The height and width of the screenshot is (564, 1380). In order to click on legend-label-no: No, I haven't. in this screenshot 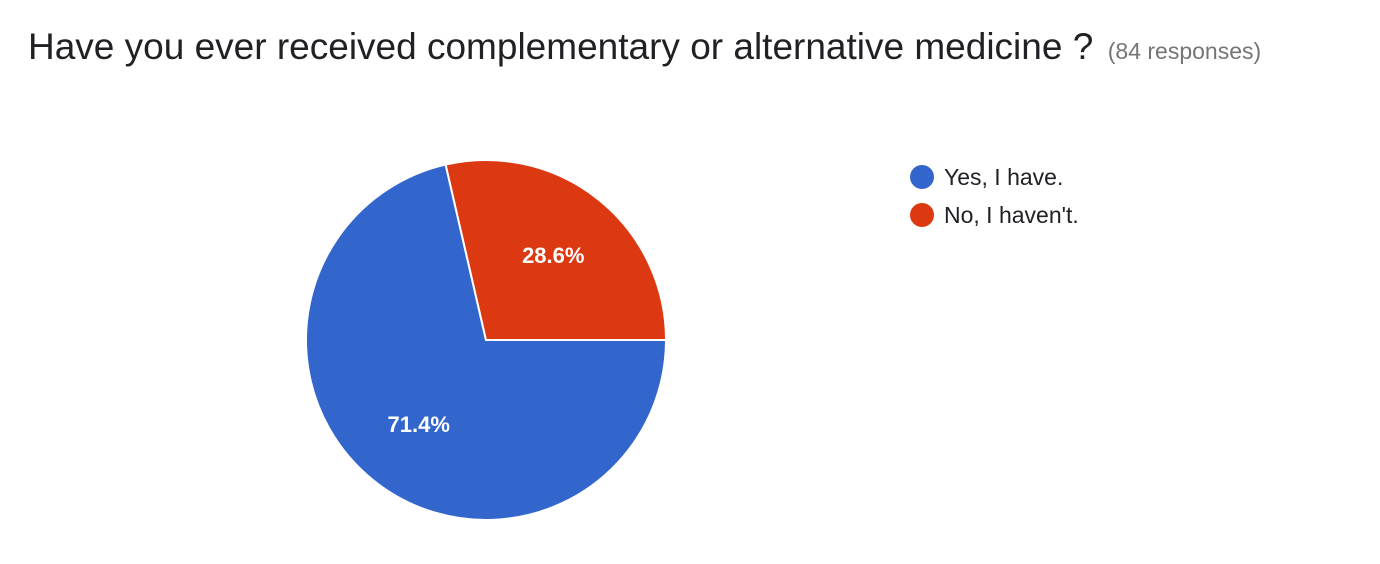, I will do `click(1011, 214)`.